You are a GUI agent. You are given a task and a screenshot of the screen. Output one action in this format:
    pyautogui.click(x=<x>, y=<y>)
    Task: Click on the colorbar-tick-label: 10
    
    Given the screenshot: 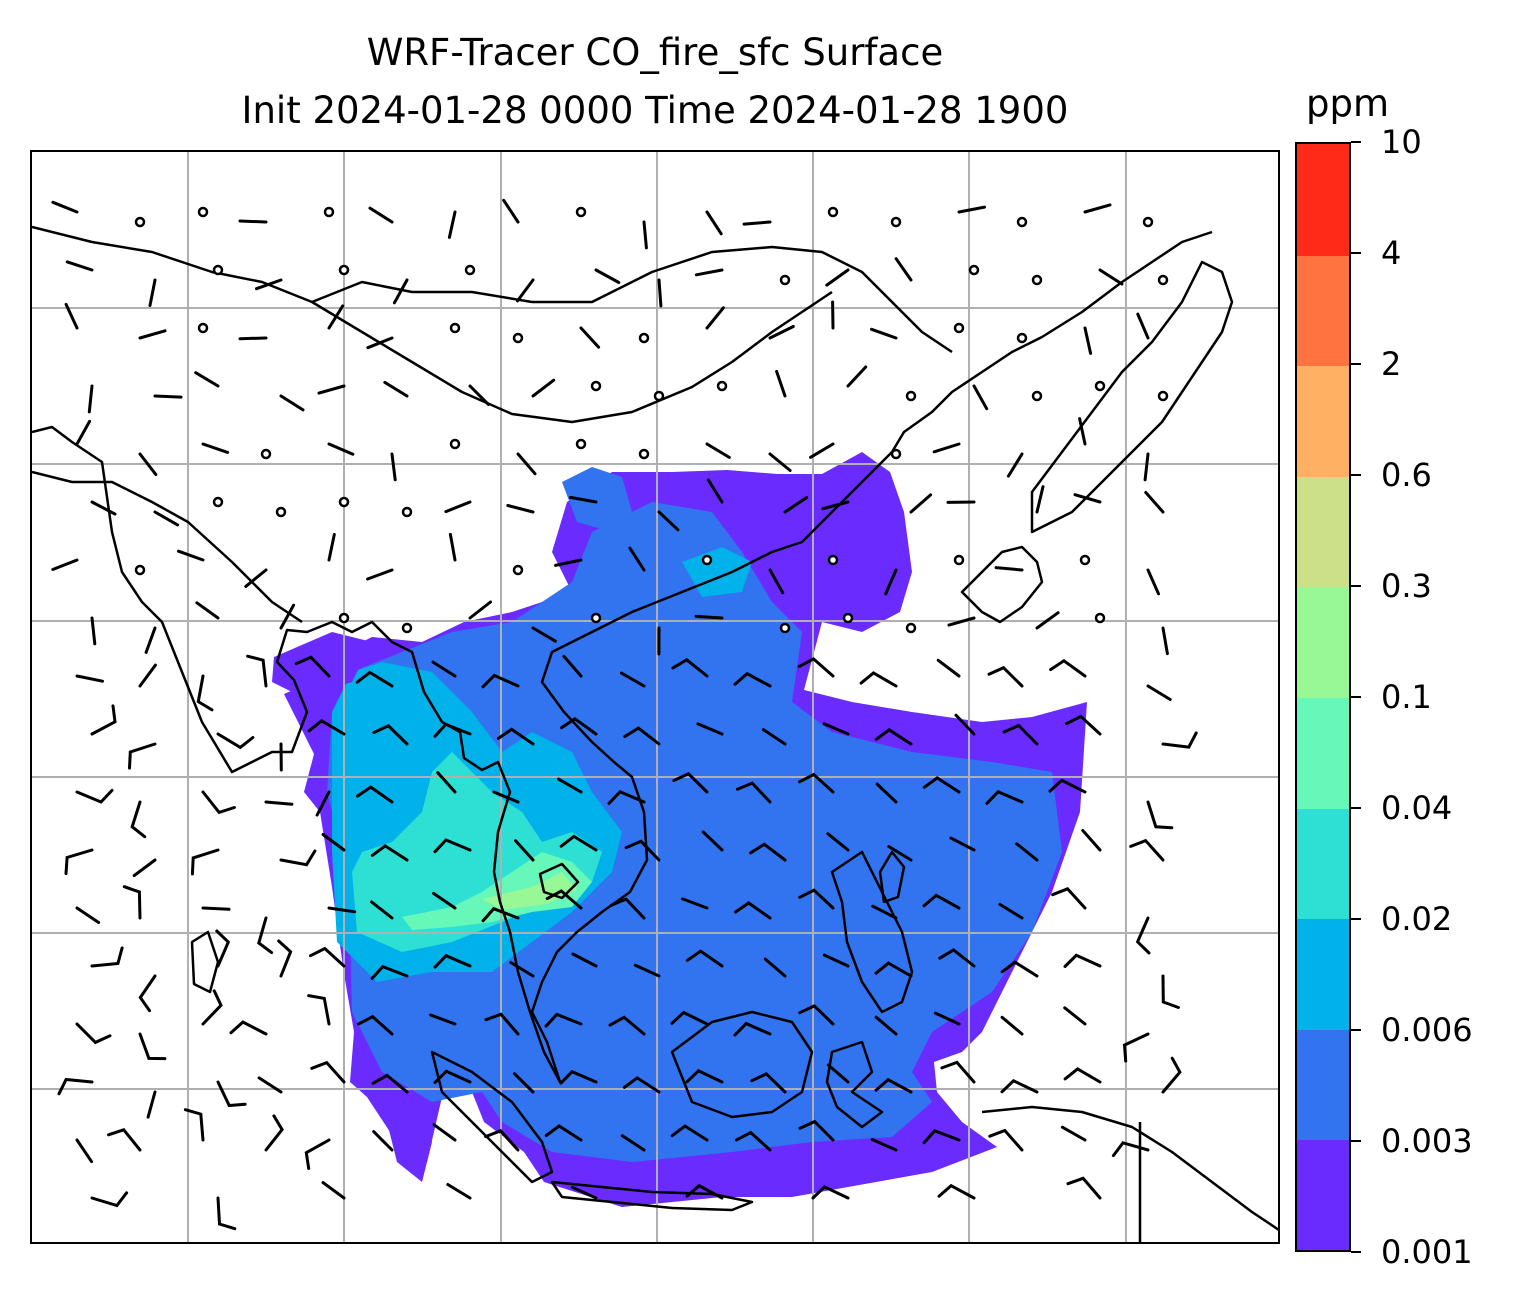 What is the action you would take?
    pyautogui.click(x=1401, y=142)
    